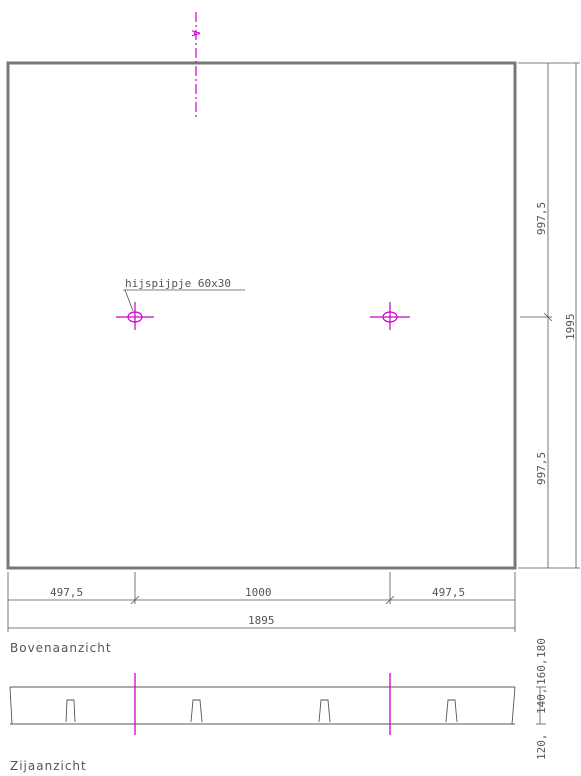  Describe the element at coordinates (570, 327) in the screenshot. I see `dim-right-total: 1995` at that location.